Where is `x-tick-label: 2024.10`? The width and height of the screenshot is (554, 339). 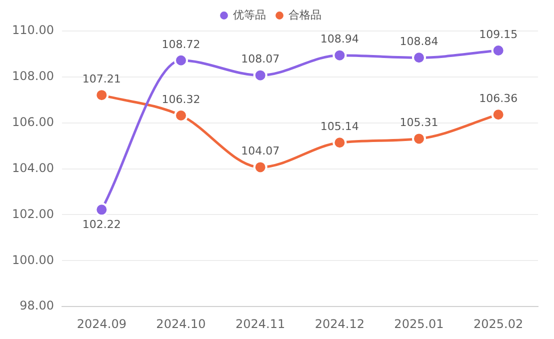 x-tick-label: 2024.10 is located at coordinates (181, 323).